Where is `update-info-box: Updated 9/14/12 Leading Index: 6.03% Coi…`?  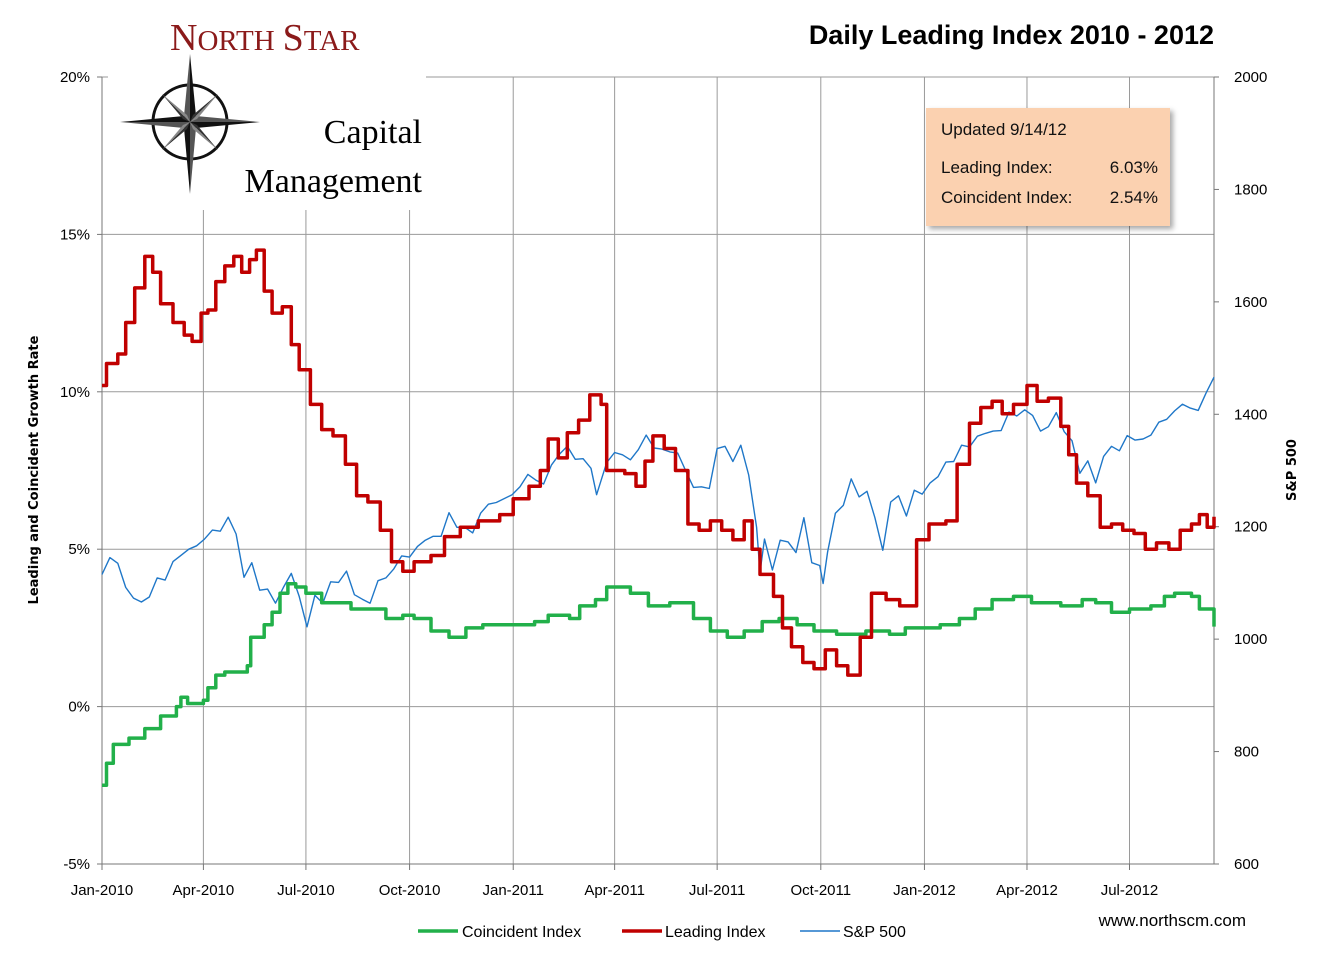 update-info-box: Updated 9/14/12 Leading Index: 6.03% Coi… is located at coordinates (1048, 167).